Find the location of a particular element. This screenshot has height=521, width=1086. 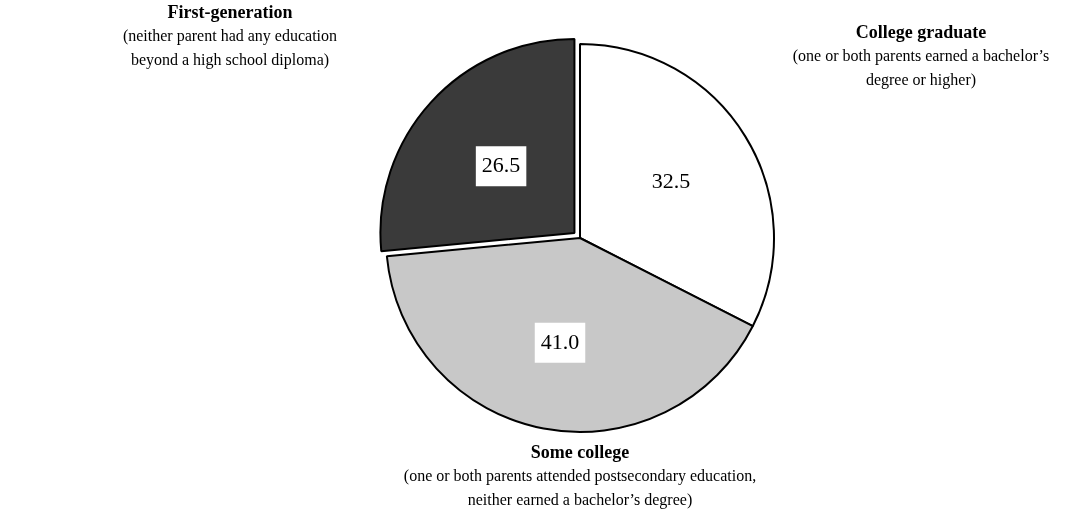

data-label: 26.5 is located at coordinates (501, 164).